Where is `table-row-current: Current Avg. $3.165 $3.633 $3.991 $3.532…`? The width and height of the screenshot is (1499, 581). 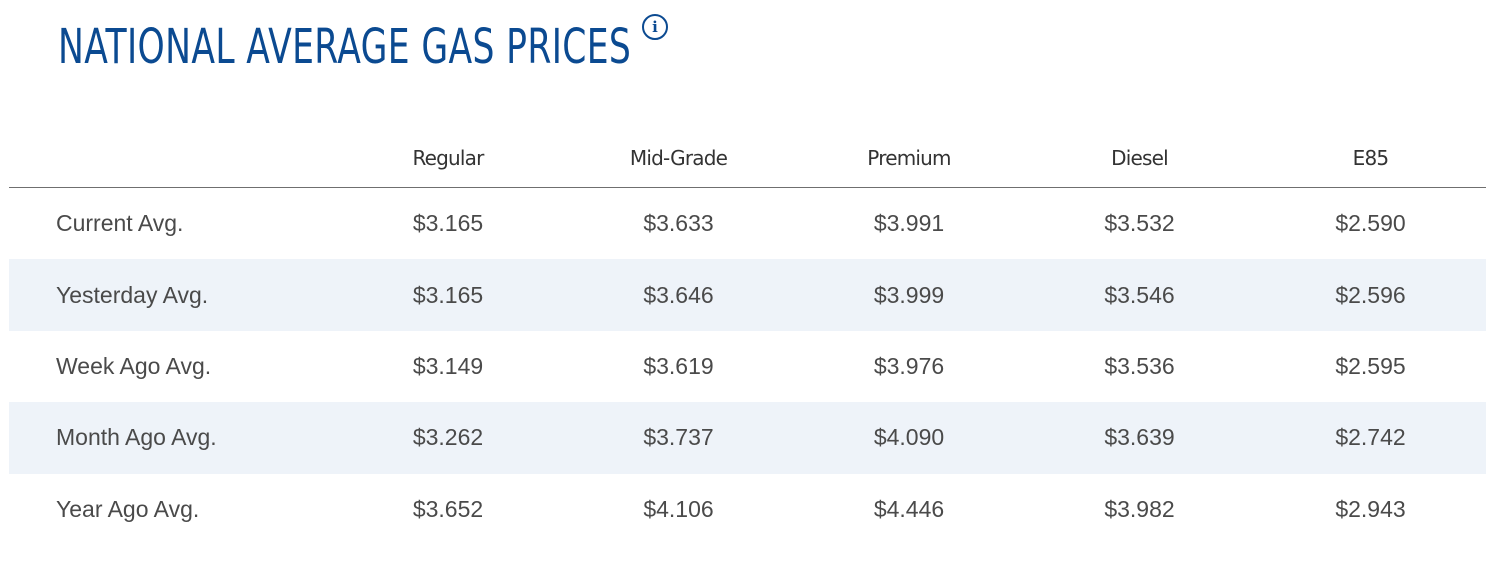
table-row-current: Current Avg. $3.165 $3.633 $3.991 $3.532… is located at coordinates (747, 224).